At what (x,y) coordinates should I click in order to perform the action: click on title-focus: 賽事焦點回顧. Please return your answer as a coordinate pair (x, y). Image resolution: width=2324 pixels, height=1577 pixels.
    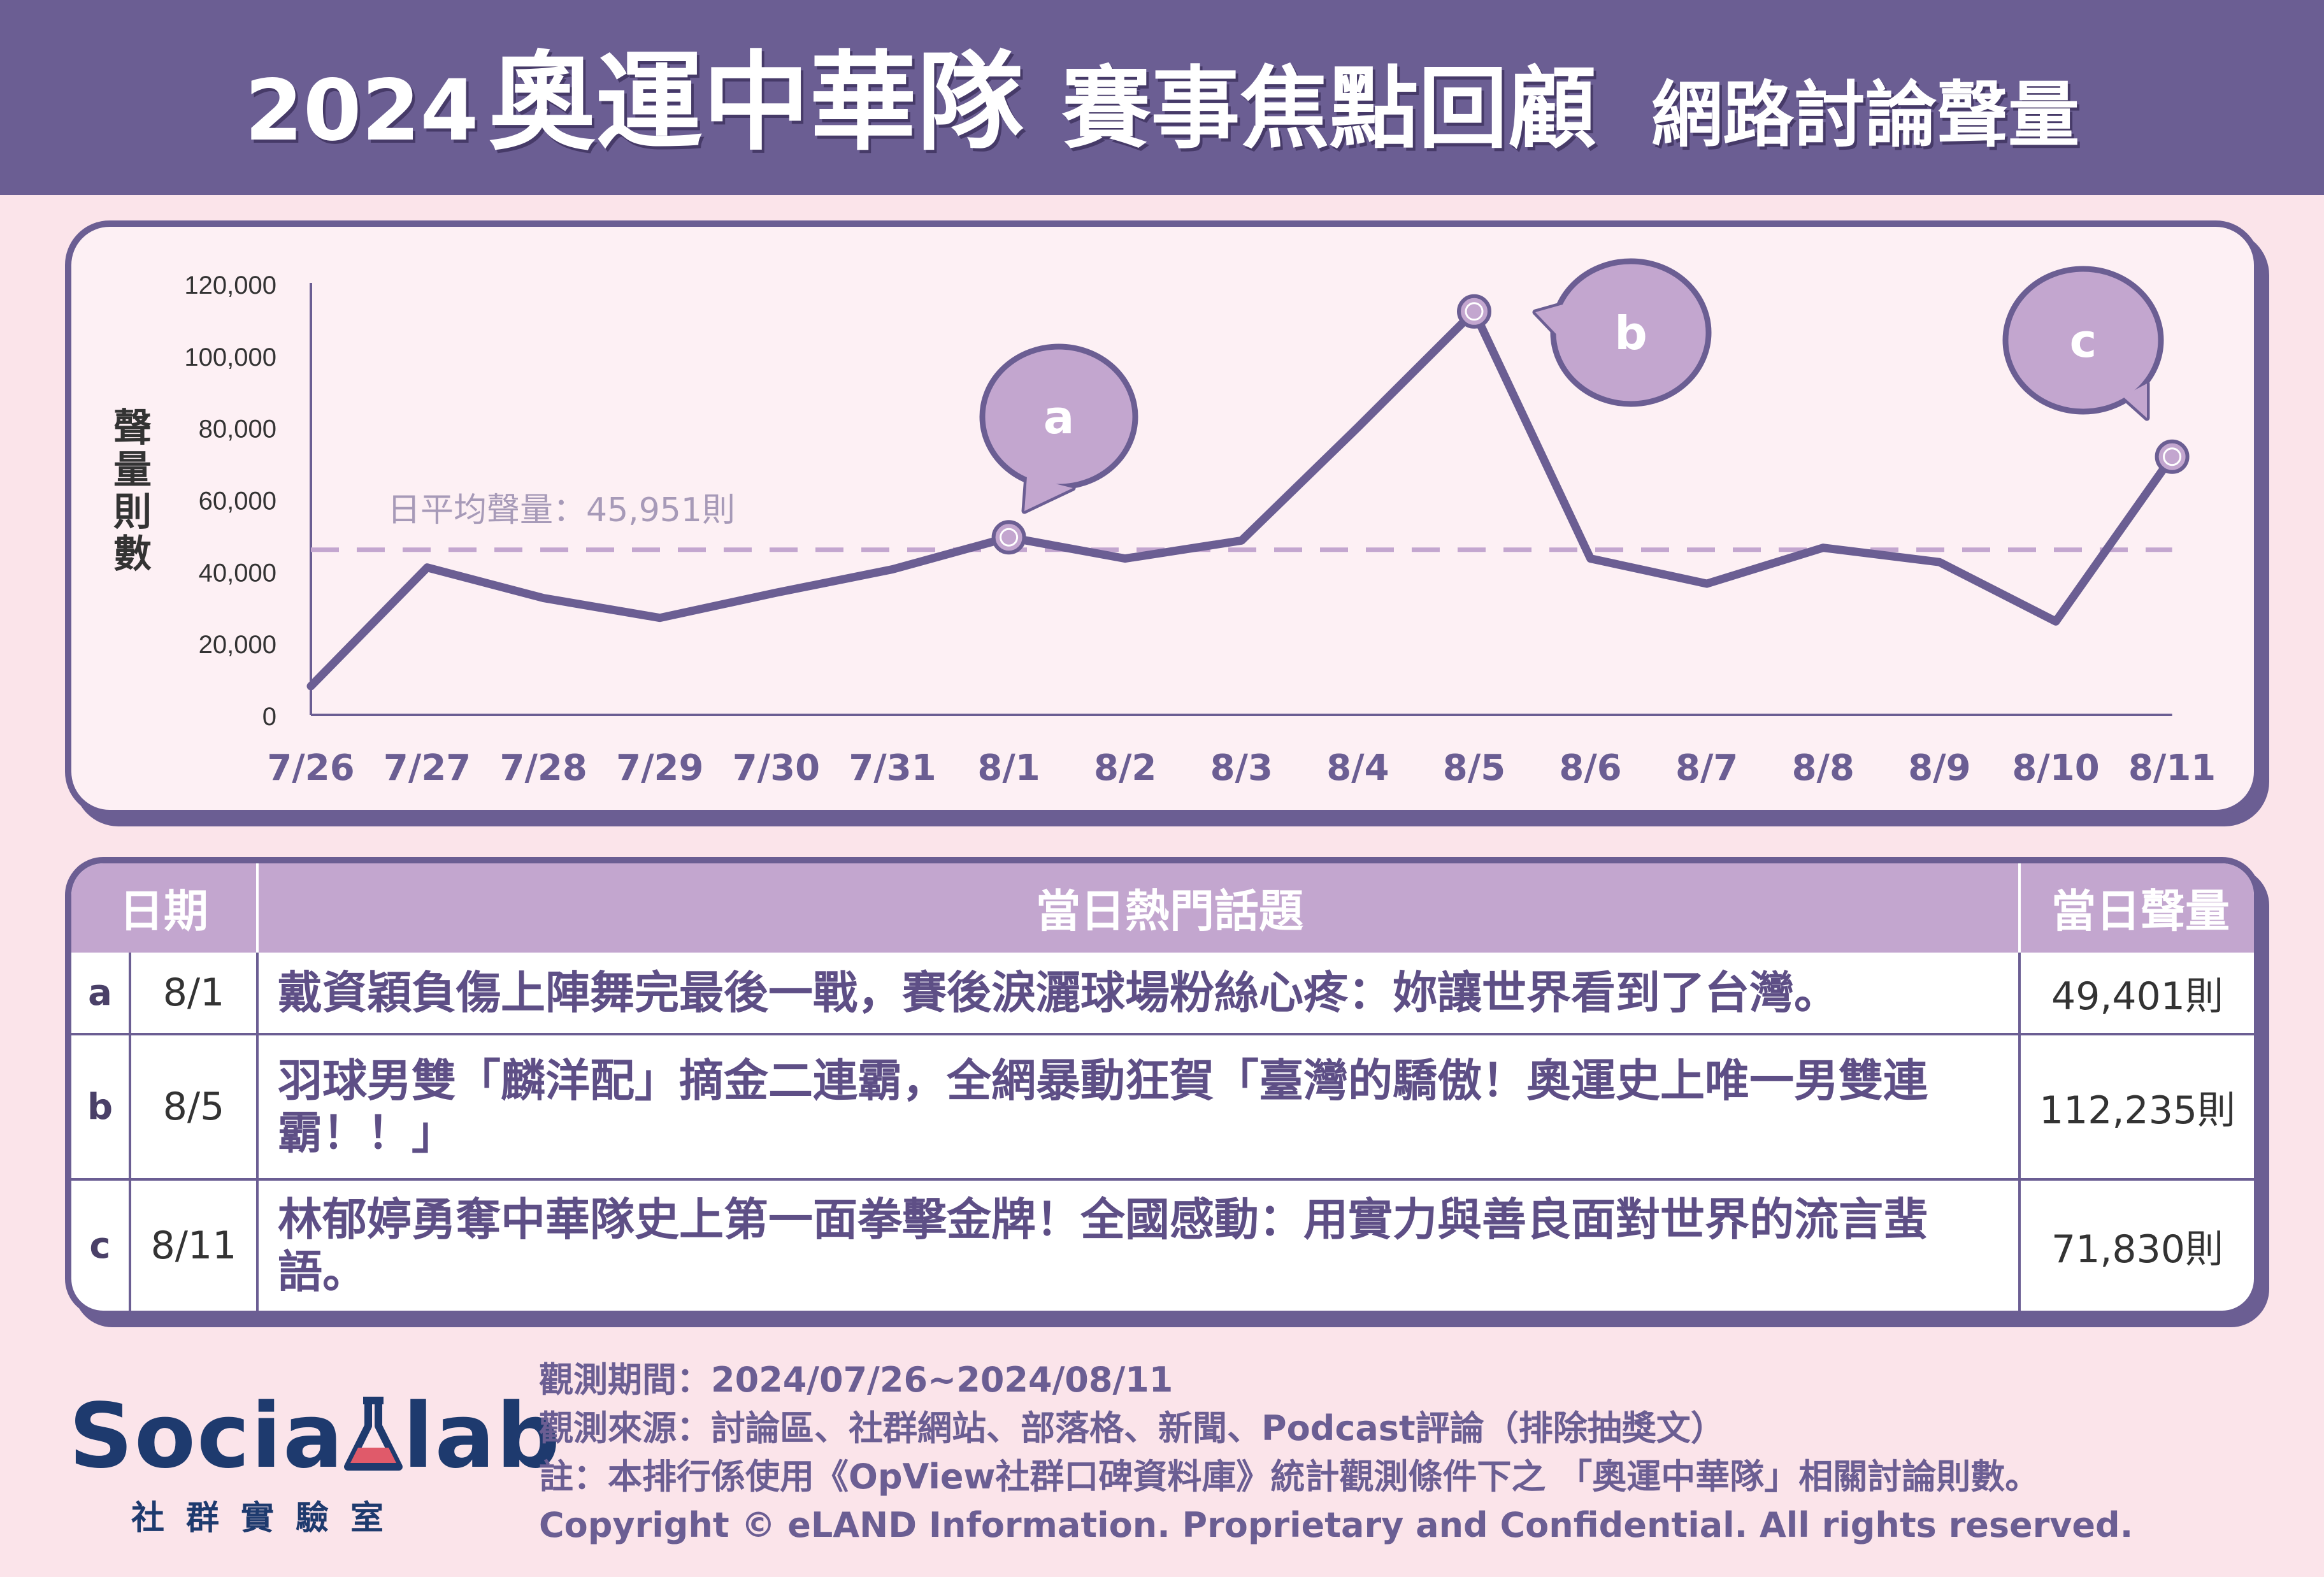
    Looking at the image, I should click on (1329, 109).